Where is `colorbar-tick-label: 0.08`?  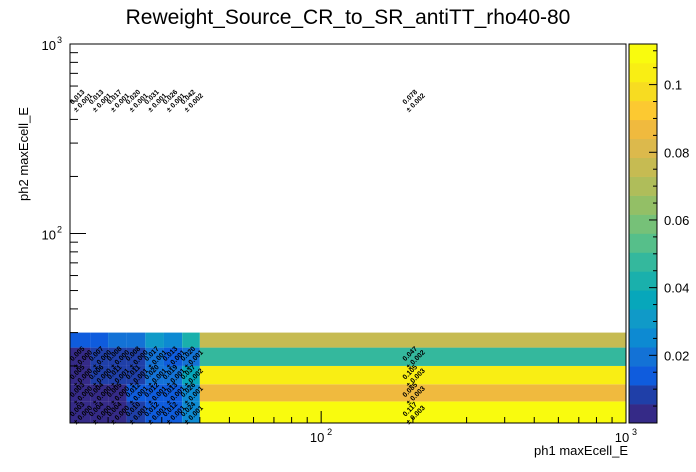 colorbar-tick-label: 0.08 is located at coordinates (676, 152).